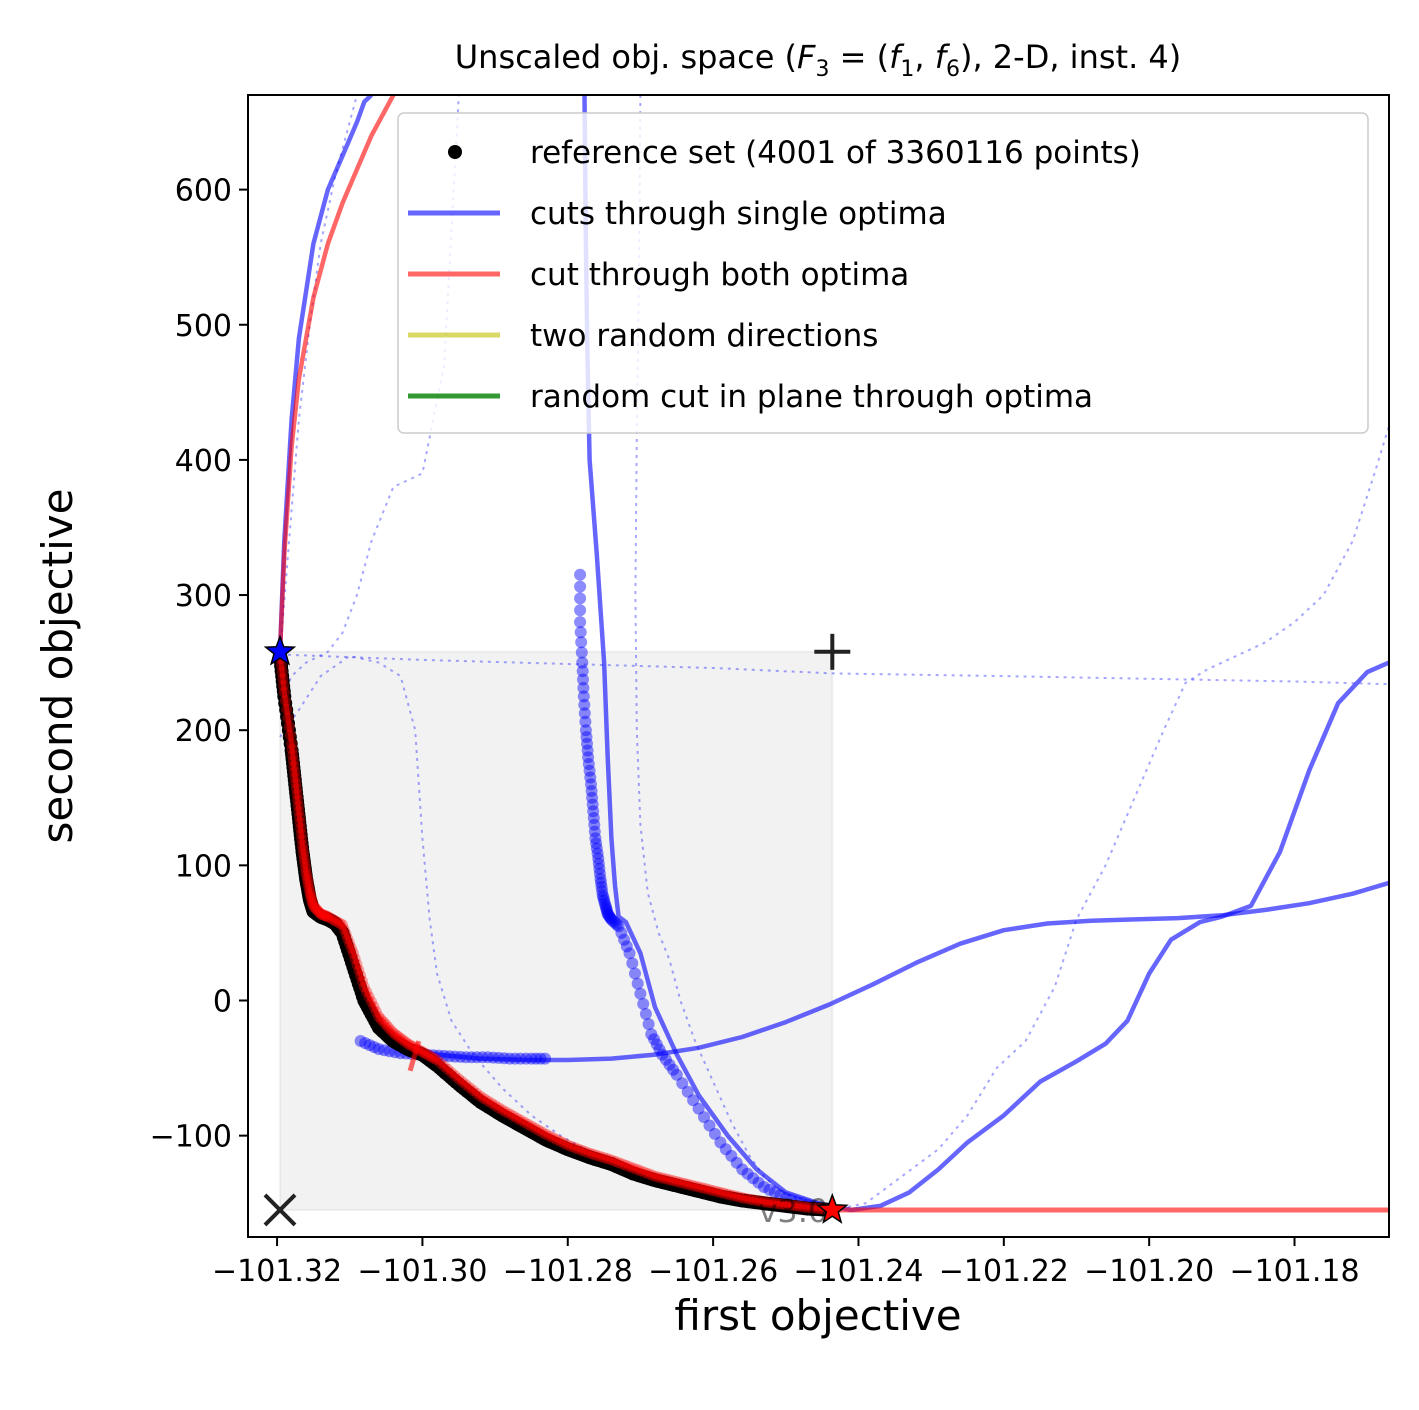 Image resolution: width=1419 pixels, height=1410 pixels. I want to click on x-tick-label: −101.26, so click(713, 1271).